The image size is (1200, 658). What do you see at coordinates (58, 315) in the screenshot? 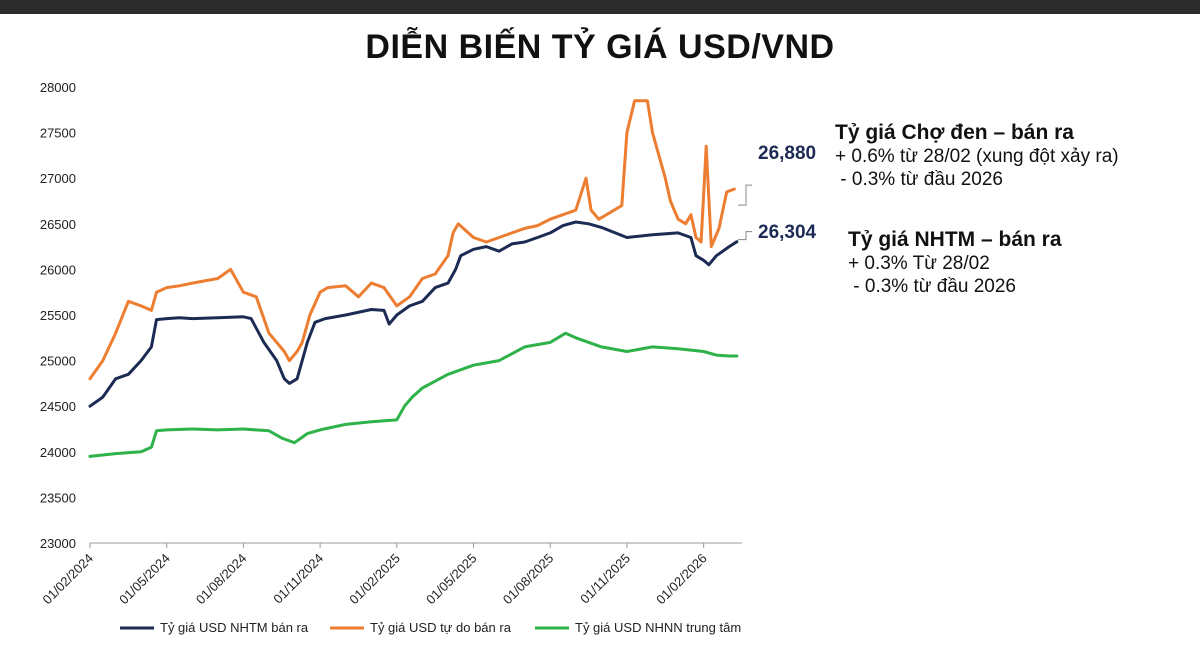
I see `y-tick-label: 25500` at bounding box center [58, 315].